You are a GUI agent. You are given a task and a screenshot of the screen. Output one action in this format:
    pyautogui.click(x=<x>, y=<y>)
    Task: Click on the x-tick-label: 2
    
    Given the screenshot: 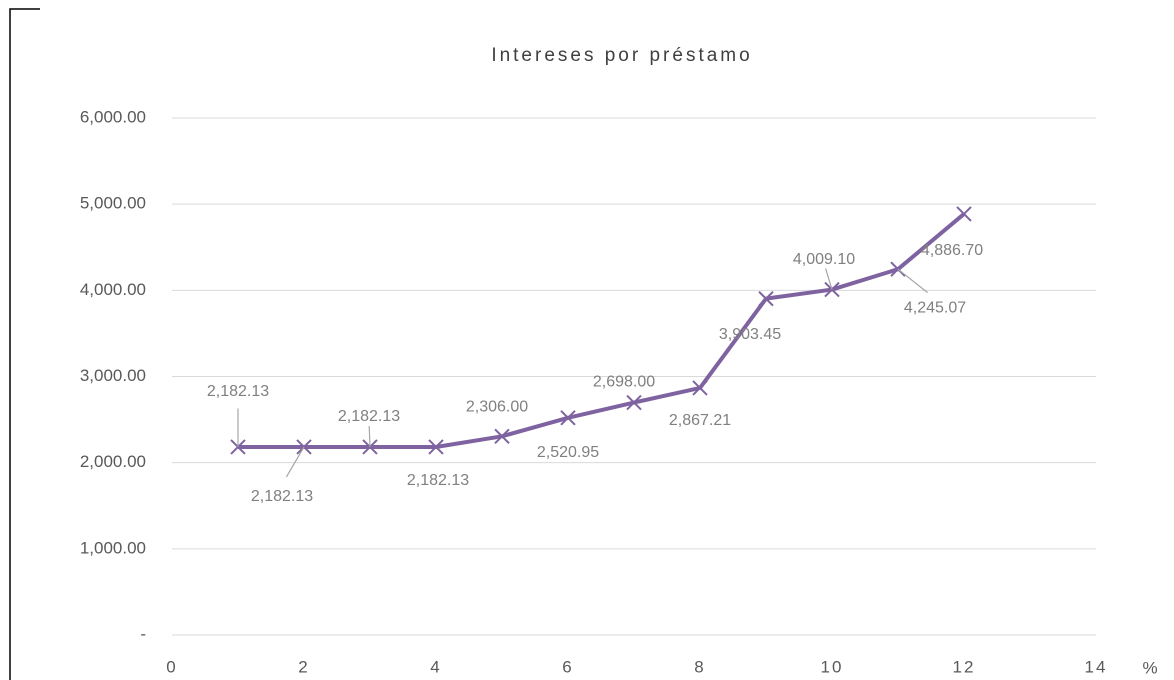 What is the action you would take?
    pyautogui.click(x=303, y=666)
    